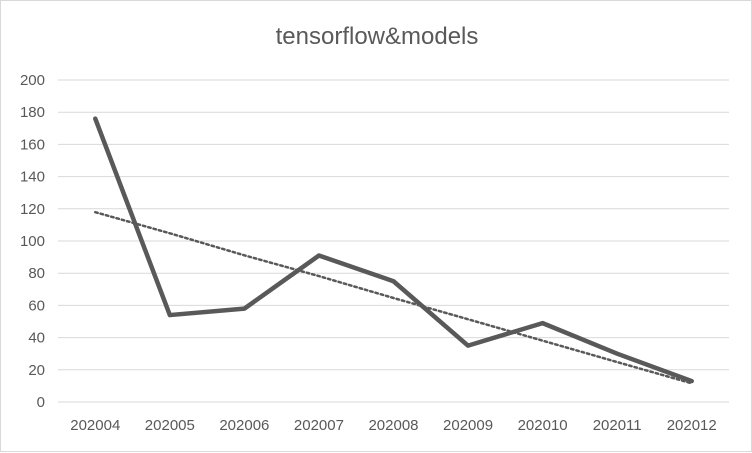 The image size is (752, 453). I want to click on y-tick-label: 140, so click(32, 177).